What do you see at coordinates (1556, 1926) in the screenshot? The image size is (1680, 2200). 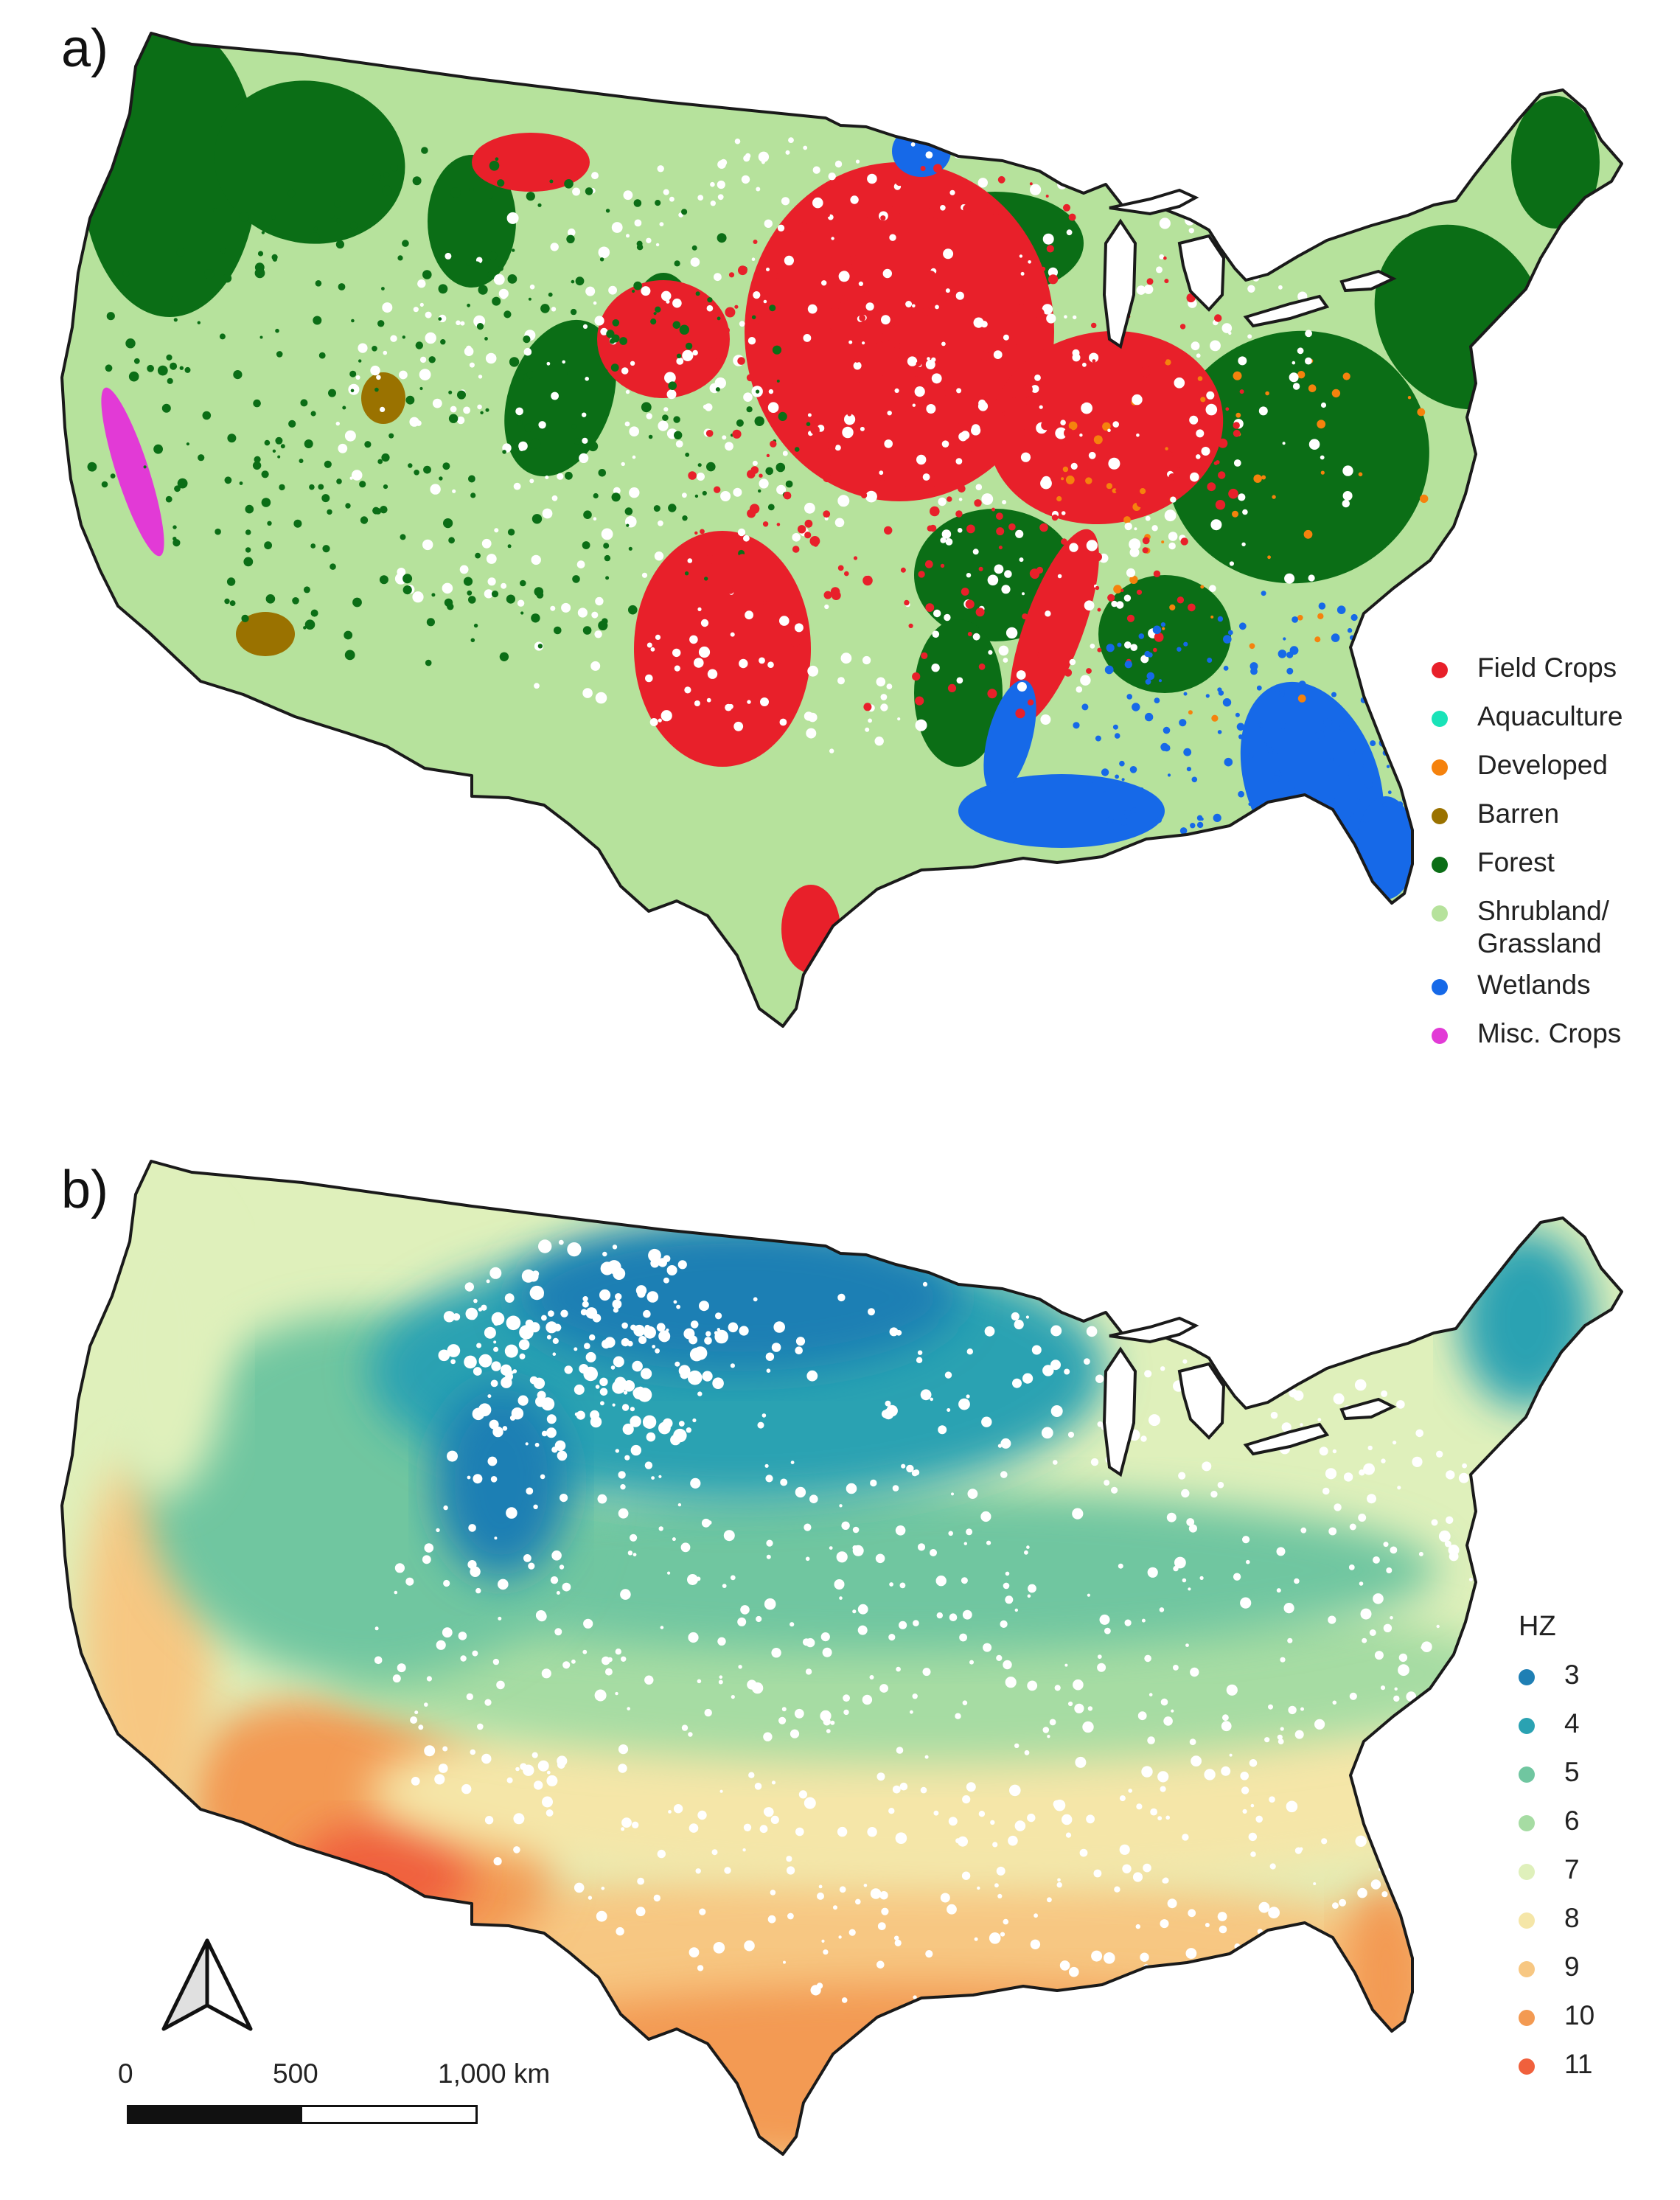 I see `hardiness-zone-legend-item: 8` at bounding box center [1556, 1926].